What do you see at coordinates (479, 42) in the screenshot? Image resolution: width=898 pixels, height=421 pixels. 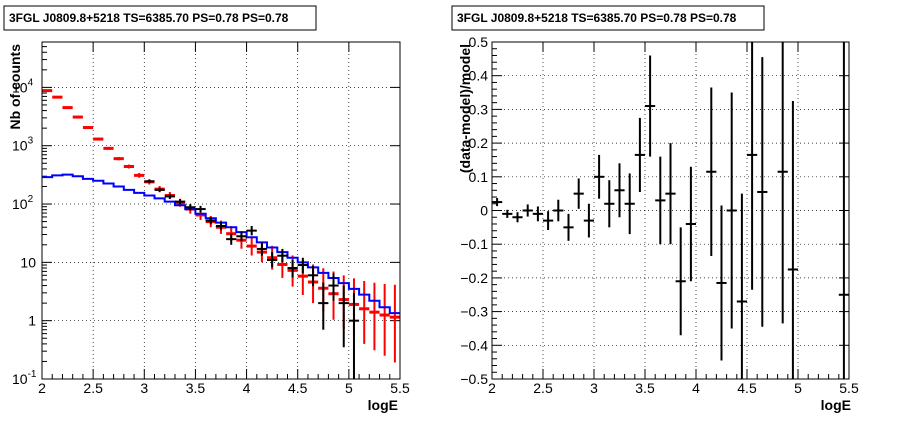 I see `y-tick-label: 0.5` at bounding box center [479, 42].